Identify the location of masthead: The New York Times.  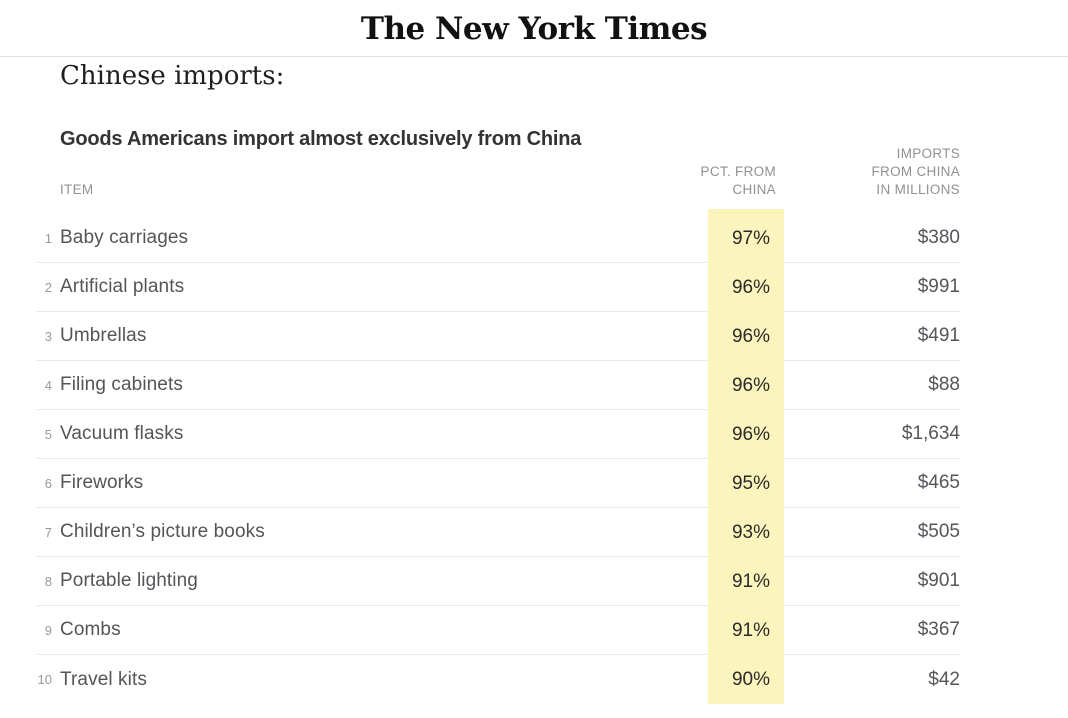
(534, 28).